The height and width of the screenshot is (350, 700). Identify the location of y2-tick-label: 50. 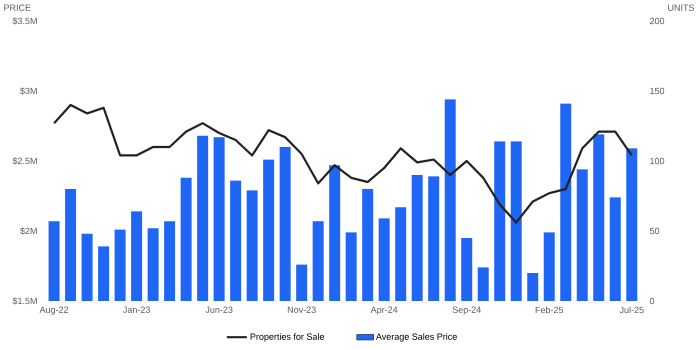
(655, 231).